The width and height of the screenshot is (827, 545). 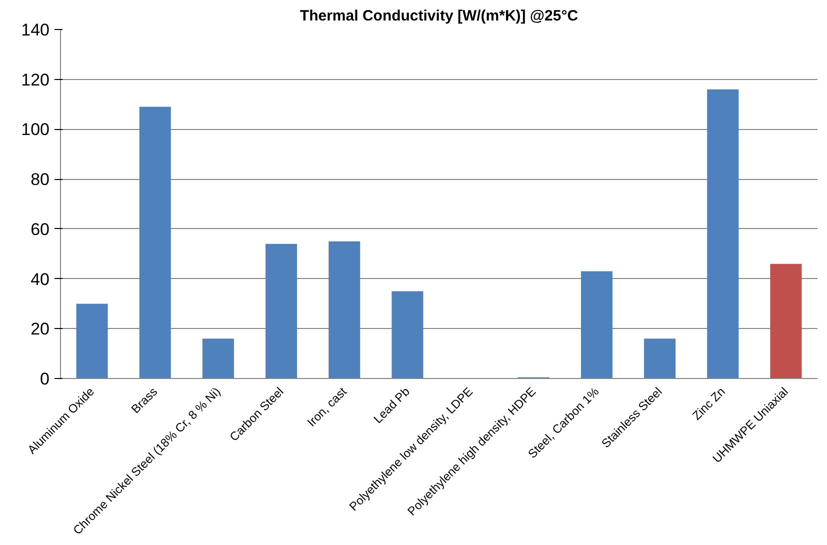 I want to click on y-tick-label: 20, so click(x=40, y=329).